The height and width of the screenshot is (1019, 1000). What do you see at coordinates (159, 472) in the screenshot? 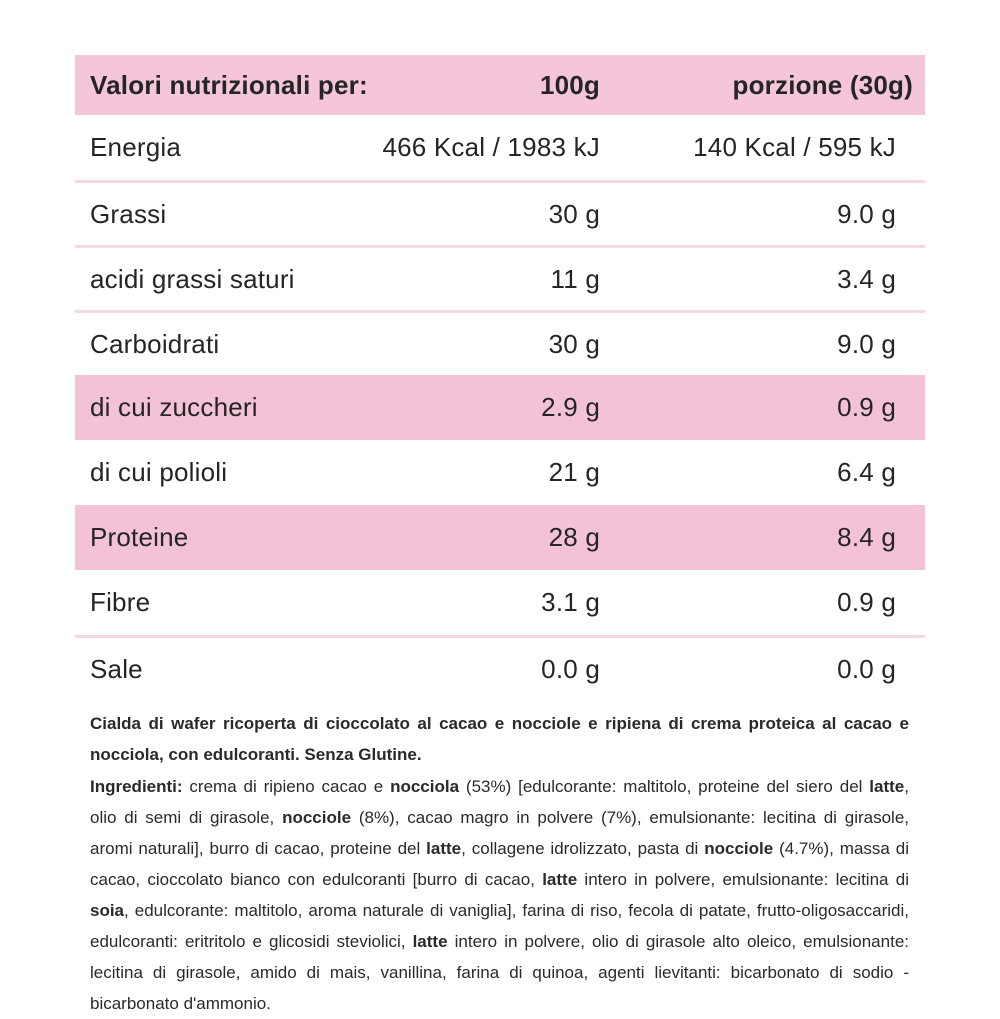
I see `row-label: di cui polioli` at bounding box center [159, 472].